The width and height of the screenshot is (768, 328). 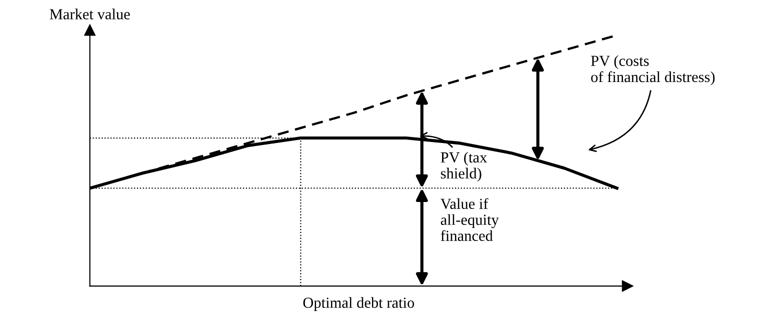 I want to click on x-axis-title: Optimal debt ratio, so click(x=358, y=304).